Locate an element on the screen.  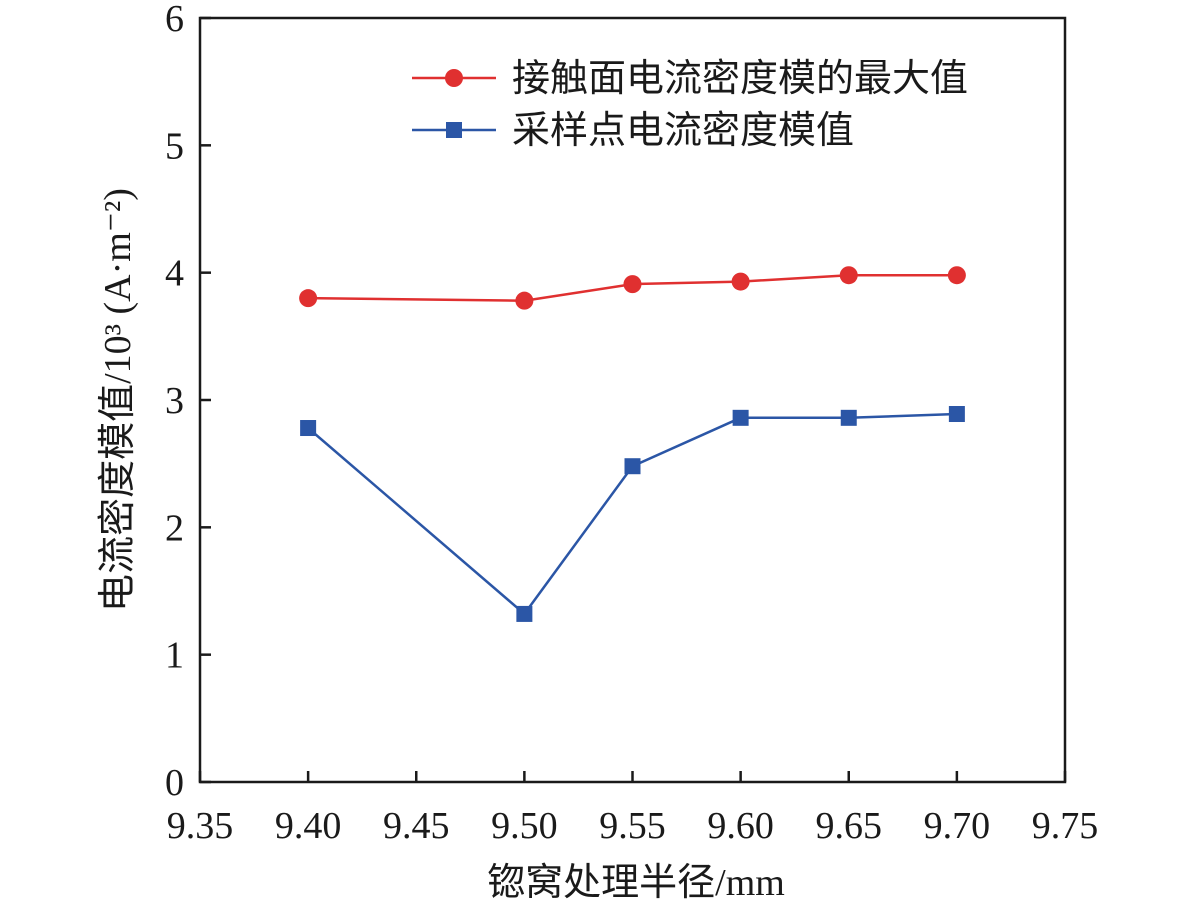
y-tick-label: 6 is located at coordinates (174, 20).